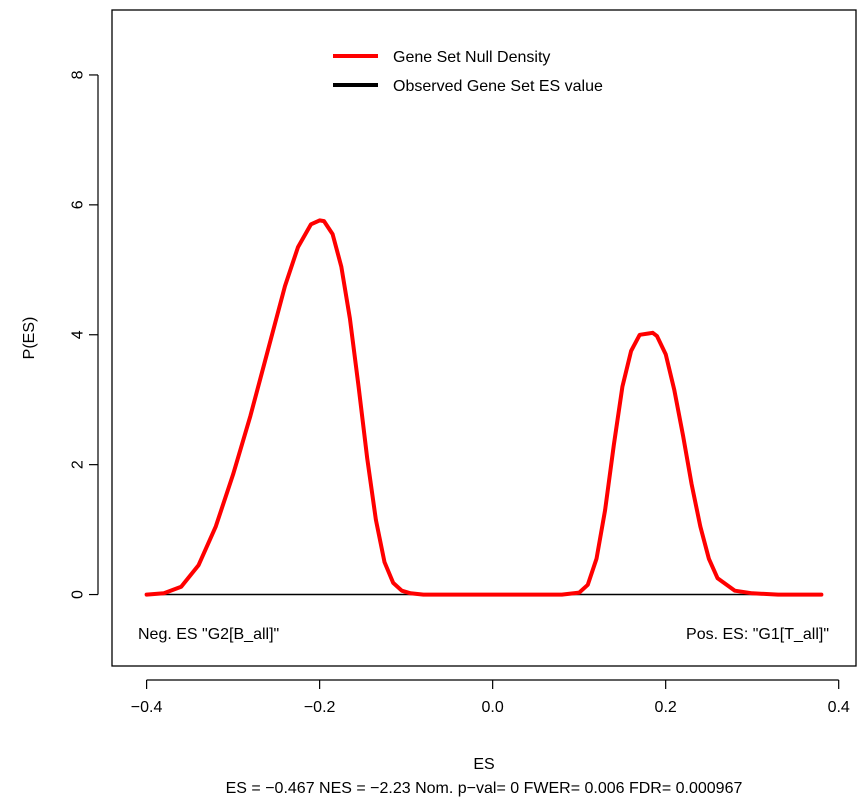 The image size is (862, 799). What do you see at coordinates (78, 204) in the screenshot?
I see `y-tick-label: 6` at bounding box center [78, 204].